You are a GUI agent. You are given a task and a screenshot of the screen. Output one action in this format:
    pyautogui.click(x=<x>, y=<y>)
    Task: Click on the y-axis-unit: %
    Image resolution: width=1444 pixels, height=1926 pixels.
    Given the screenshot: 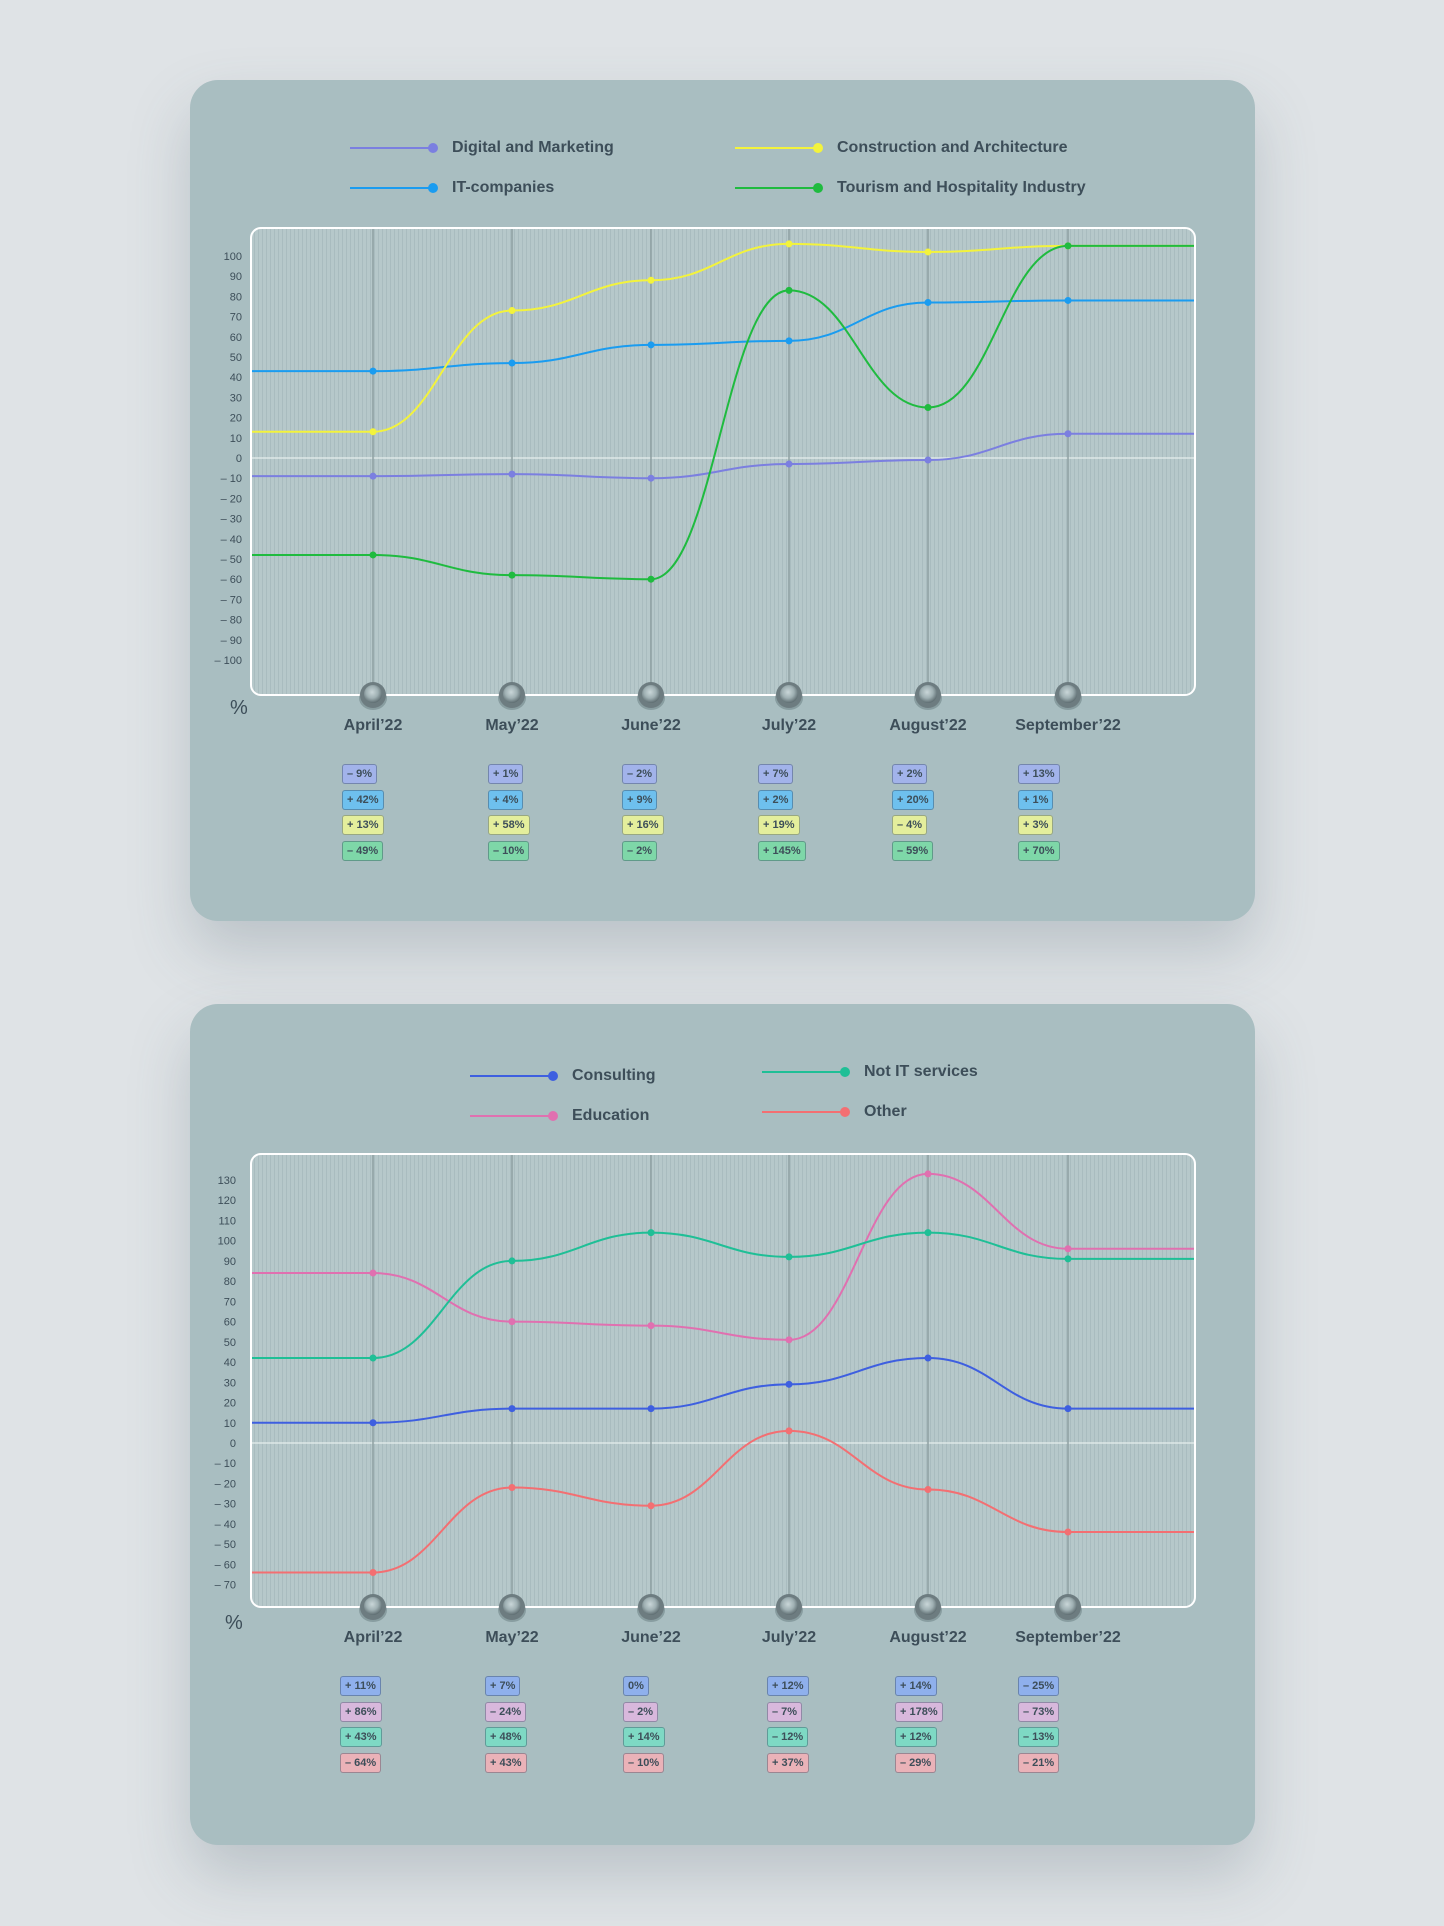 What is the action you would take?
    pyautogui.click(x=239, y=708)
    